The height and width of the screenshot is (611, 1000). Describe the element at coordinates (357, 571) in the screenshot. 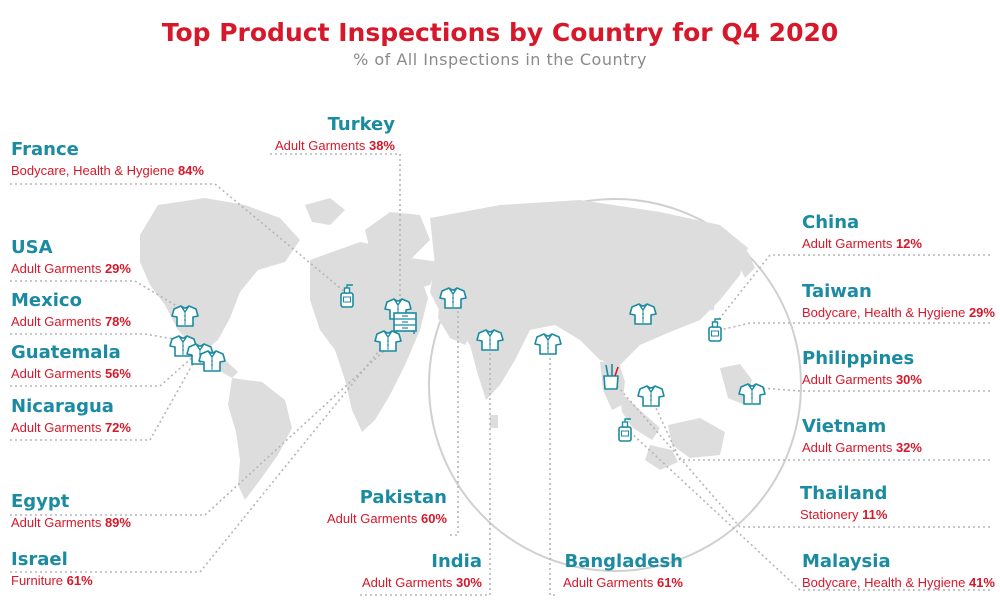

I see `label-india: India Adult Garments 30%` at that location.